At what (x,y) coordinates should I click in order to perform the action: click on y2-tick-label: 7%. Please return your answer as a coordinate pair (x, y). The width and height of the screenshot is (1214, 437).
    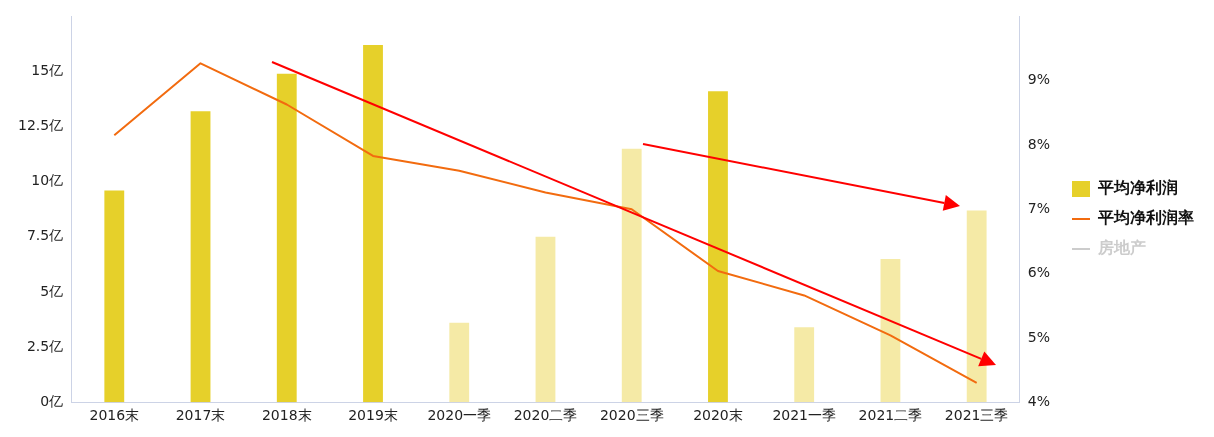
    Looking at the image, I should click on (1039, 207).